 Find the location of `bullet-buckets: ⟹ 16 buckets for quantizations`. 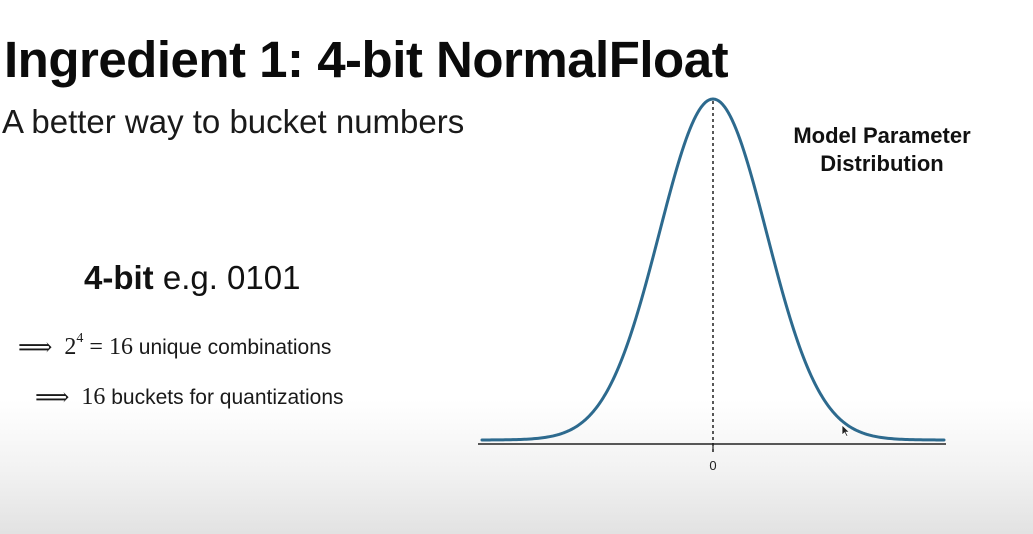

bullet-buckets: ⟹ 16 buckets for quantizations is located at coordinates (189, 396).